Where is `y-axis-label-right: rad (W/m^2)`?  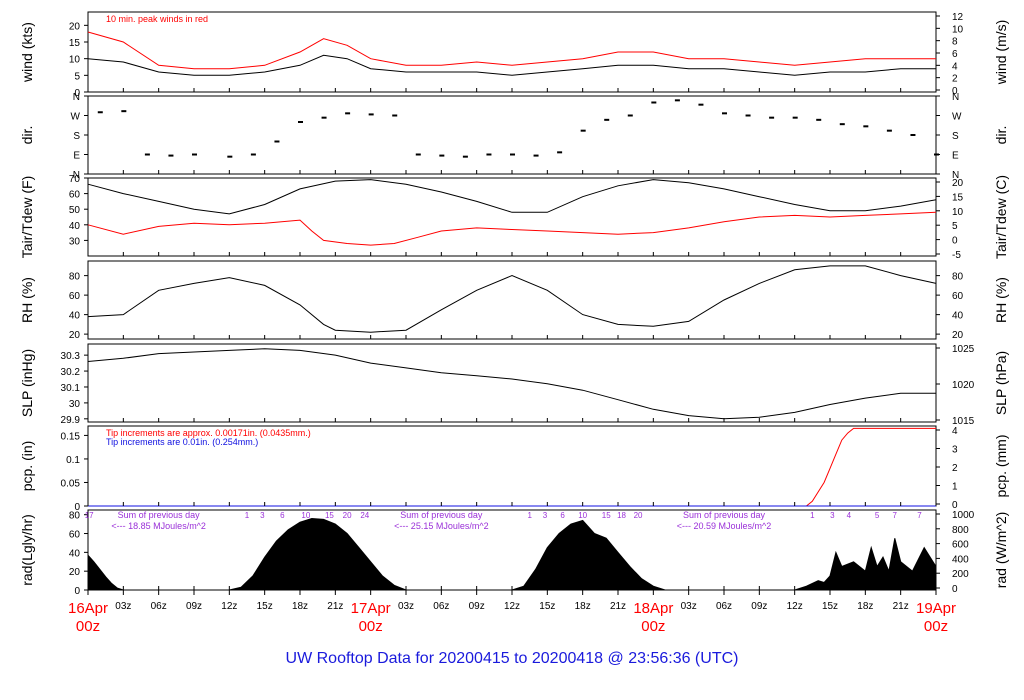 y-axis-label-right: rad (W/m^2) is located at coordinates (1001, 550).